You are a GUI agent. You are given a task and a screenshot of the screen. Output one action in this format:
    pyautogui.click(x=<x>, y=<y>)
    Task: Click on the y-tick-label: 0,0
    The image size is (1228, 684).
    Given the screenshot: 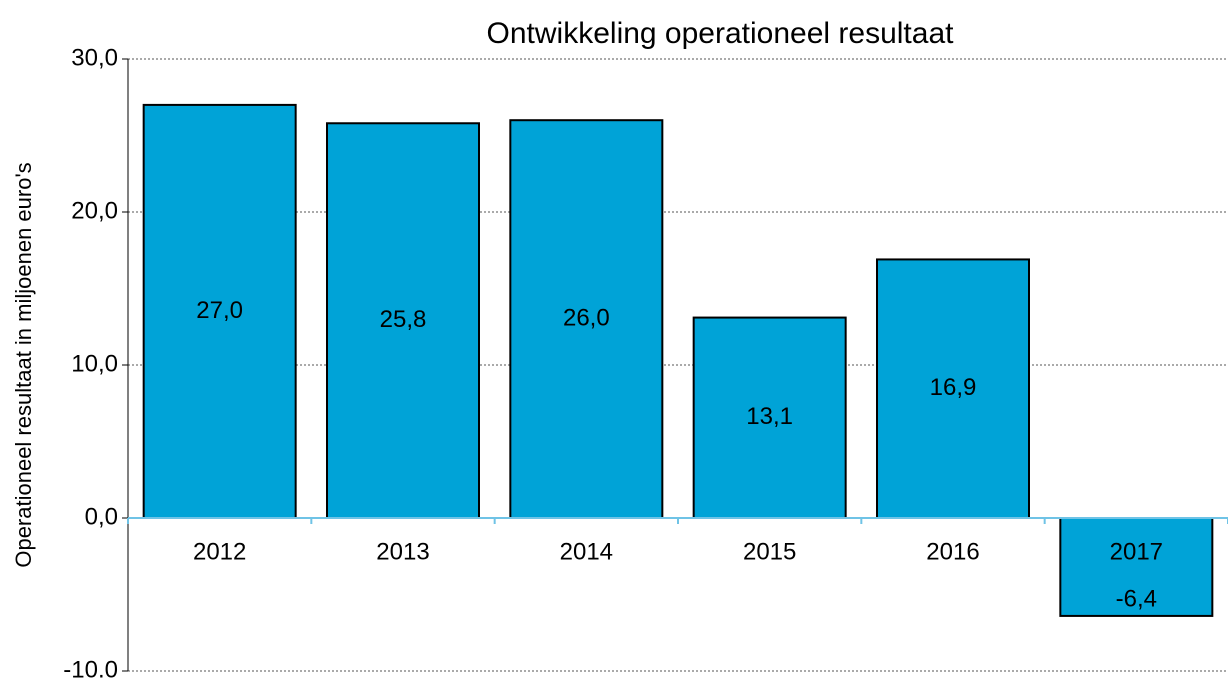 What is the action you would take?
    pyautogui.click(x=101, y=516)
    